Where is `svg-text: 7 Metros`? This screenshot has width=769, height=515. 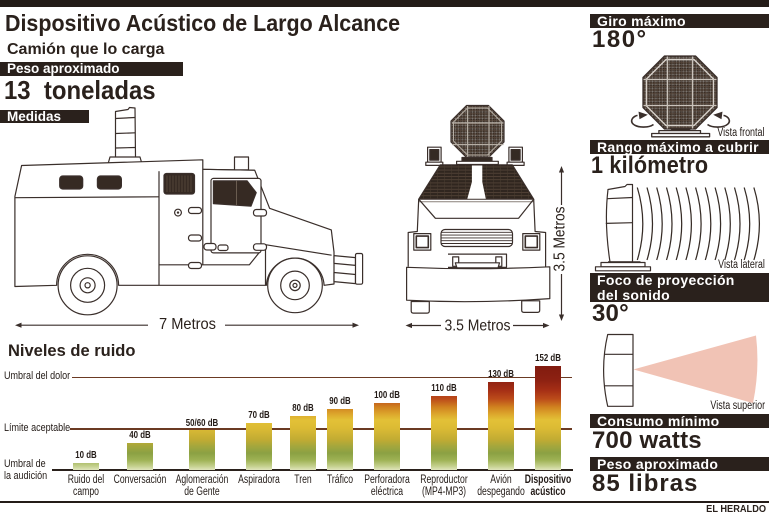 svg-text: 7 Metros is located at coordinates (187, 324).